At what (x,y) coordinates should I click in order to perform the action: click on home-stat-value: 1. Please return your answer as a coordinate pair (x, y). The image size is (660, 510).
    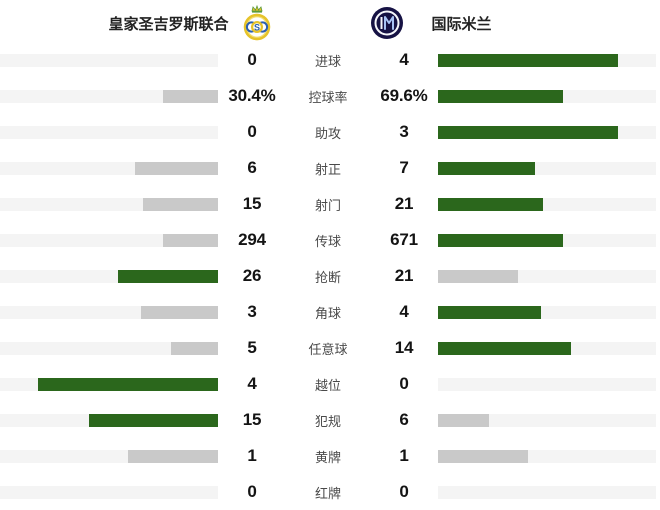
    Looking at the image, I should click on (252, 456).